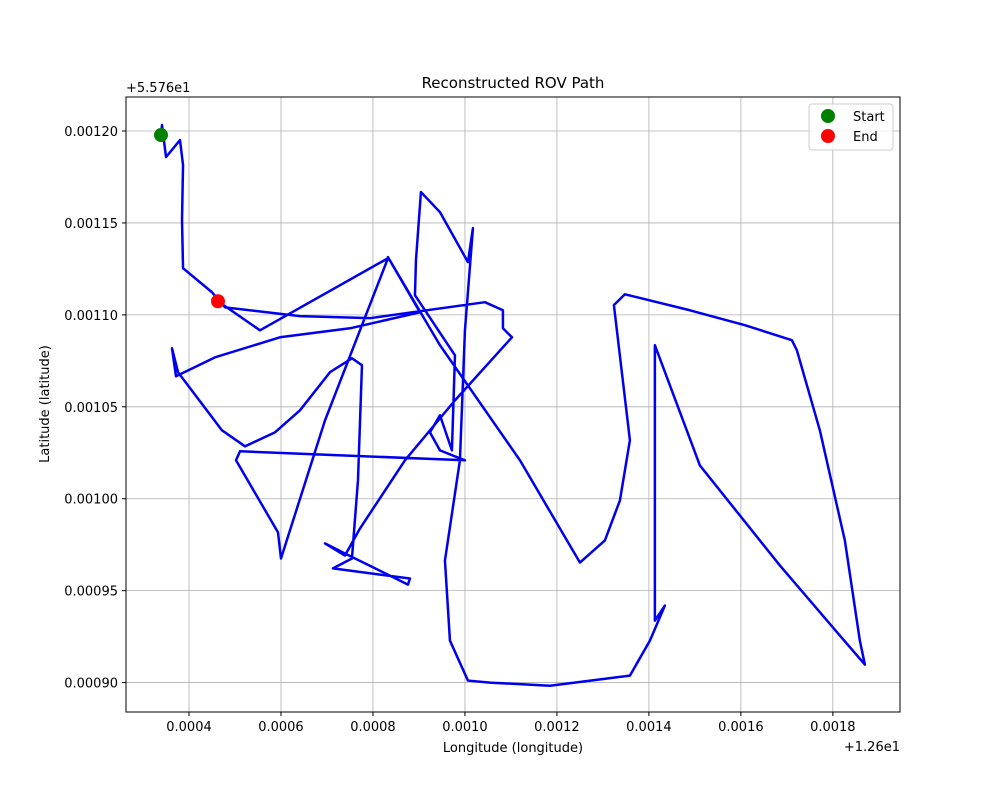 The height and width of the screenshot is (804, 1000). I want to click on y-tick-label: 0.00100, so click(91, 500).